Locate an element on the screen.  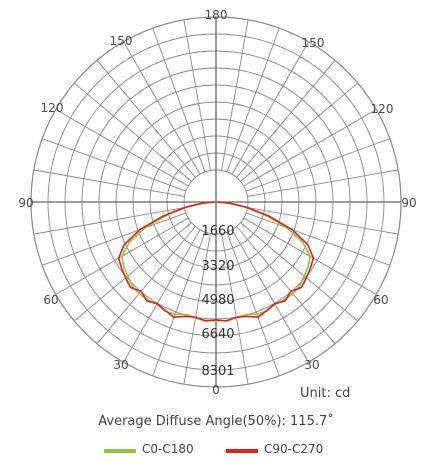
legend-label-c0-c180: C0-C180 is located at coordinates (168, 449).